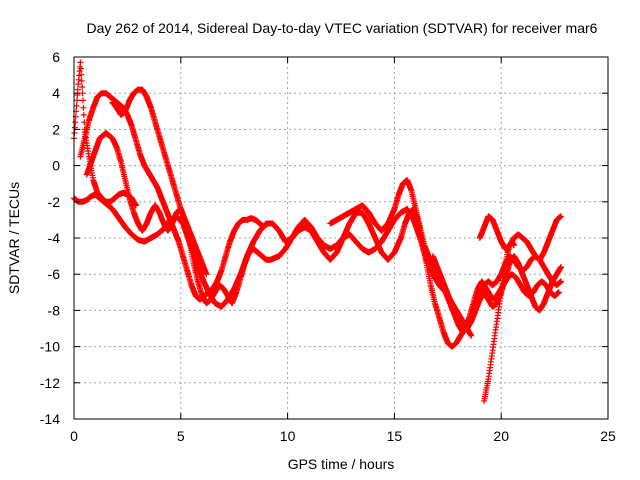 The image size is (640, 480). I want to click on y-tick-label: 6, so click(56, 57).